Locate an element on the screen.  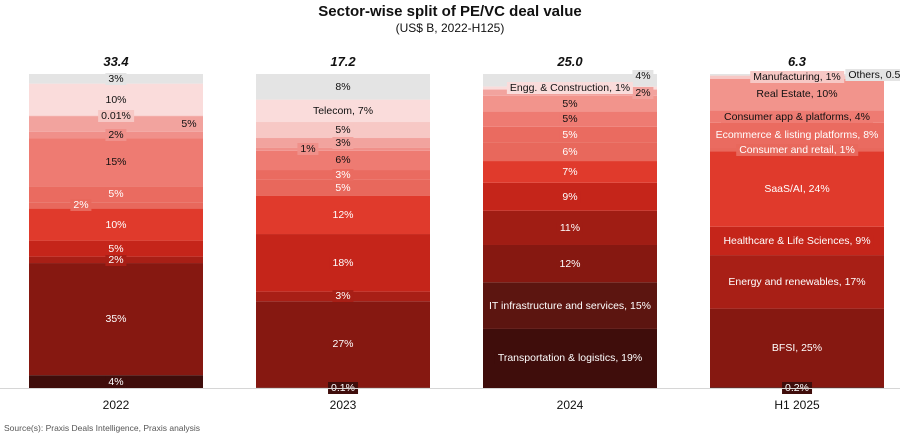
x-tick-label: H1 2025 is located at coordinates (797, 405).